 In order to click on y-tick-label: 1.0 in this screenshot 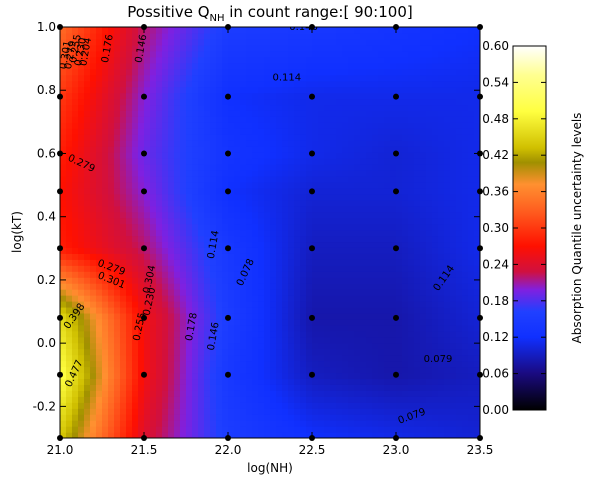, I will do `click(46, 27)`.